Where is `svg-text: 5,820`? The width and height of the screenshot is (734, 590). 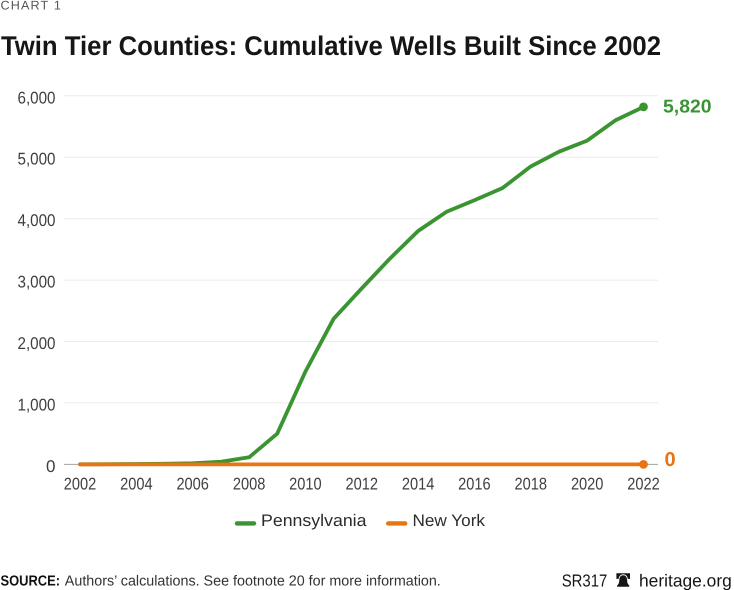 svg-text: 5,820 is located at coordinates (687, 106).